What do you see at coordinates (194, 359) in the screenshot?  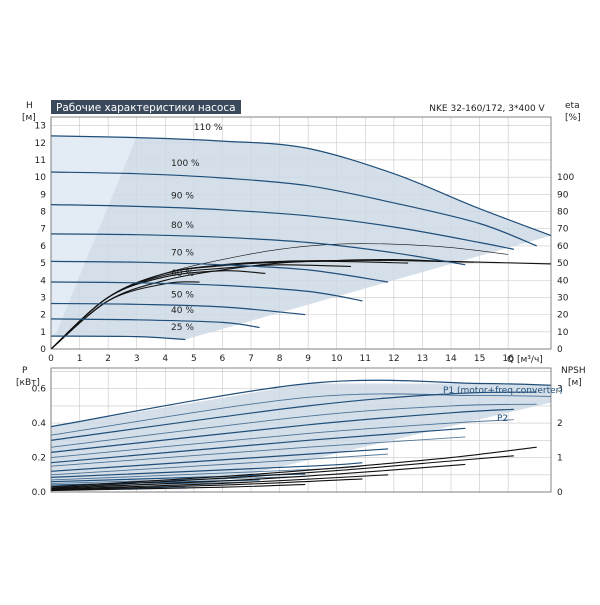 I see `x-tick-label: 5` at bounding box center [194, 359].